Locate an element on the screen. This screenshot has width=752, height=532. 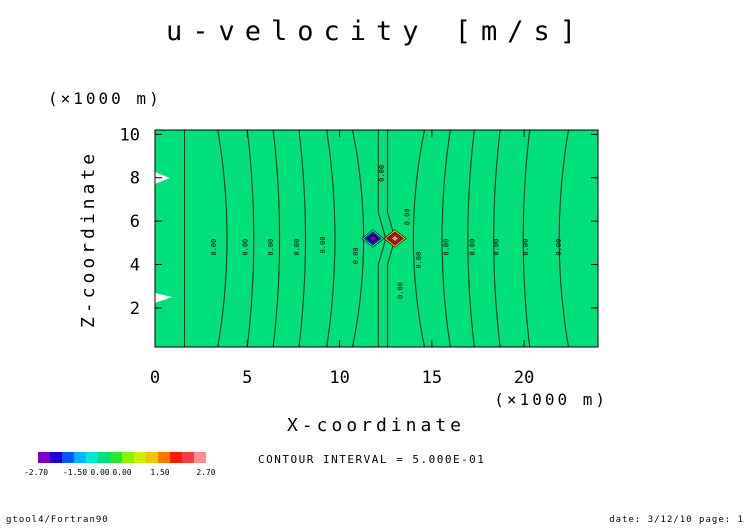
x-unit-label: (×1000 m) is located at coordinates (551, 399).